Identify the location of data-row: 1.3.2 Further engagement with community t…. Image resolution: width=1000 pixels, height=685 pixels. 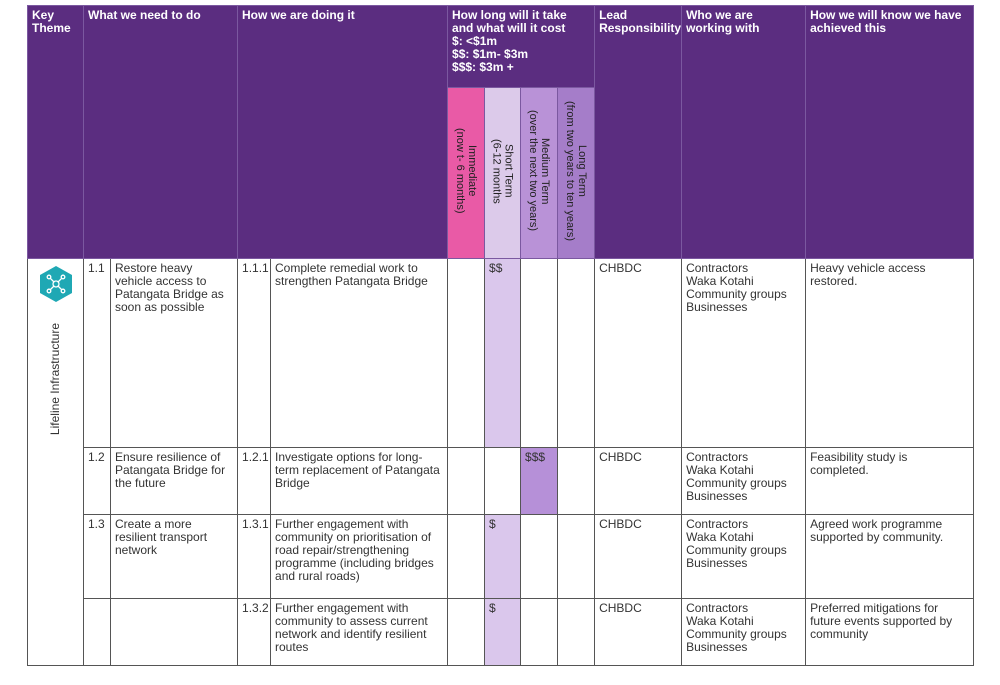
(501, 632).